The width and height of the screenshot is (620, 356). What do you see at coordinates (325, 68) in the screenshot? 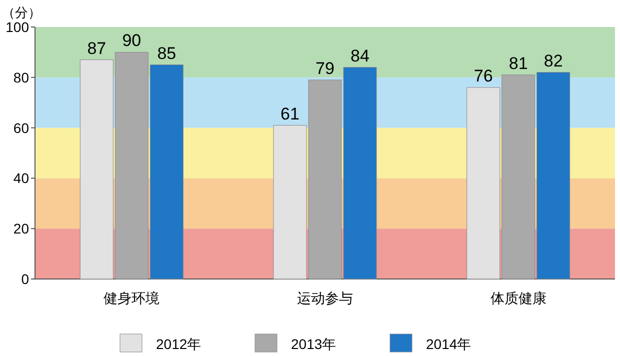
I see `data-label: 79` at bounding box center [325, 68].